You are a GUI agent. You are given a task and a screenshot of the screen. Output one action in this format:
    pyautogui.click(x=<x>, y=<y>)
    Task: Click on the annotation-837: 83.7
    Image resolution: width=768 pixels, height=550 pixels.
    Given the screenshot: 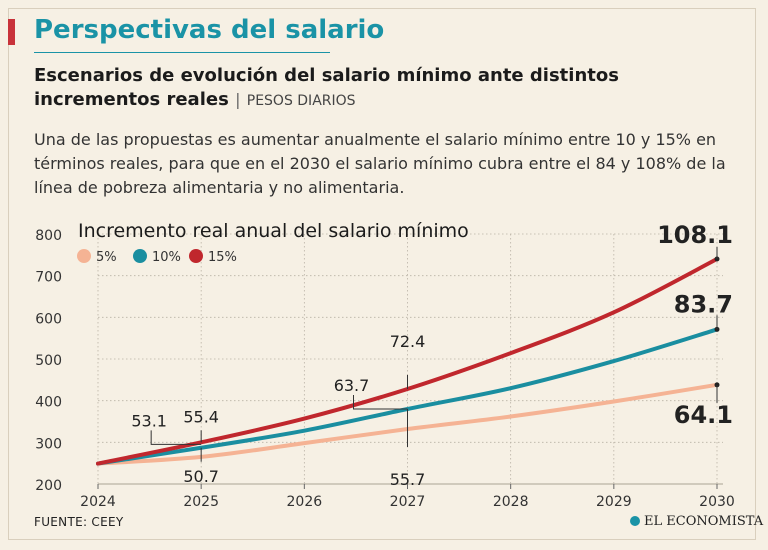 What is the action you would take?
    pyautogui.click(x=703, y=304)
    